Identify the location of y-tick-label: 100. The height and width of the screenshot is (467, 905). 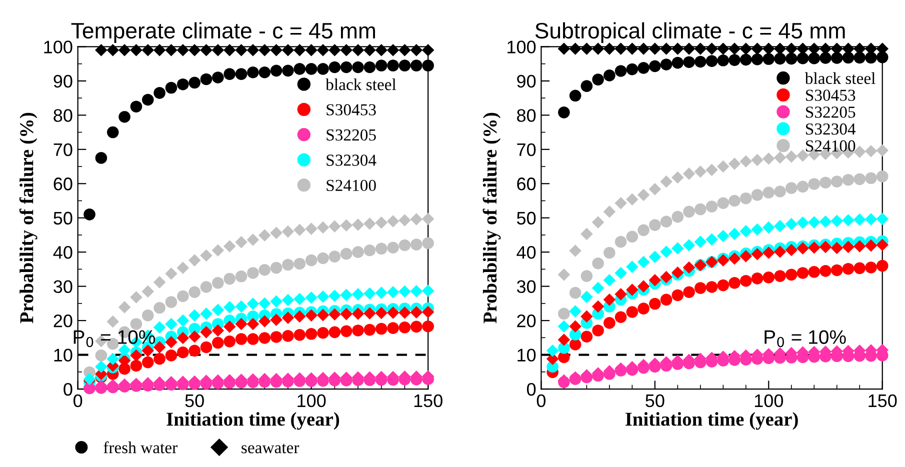
(58, 47).